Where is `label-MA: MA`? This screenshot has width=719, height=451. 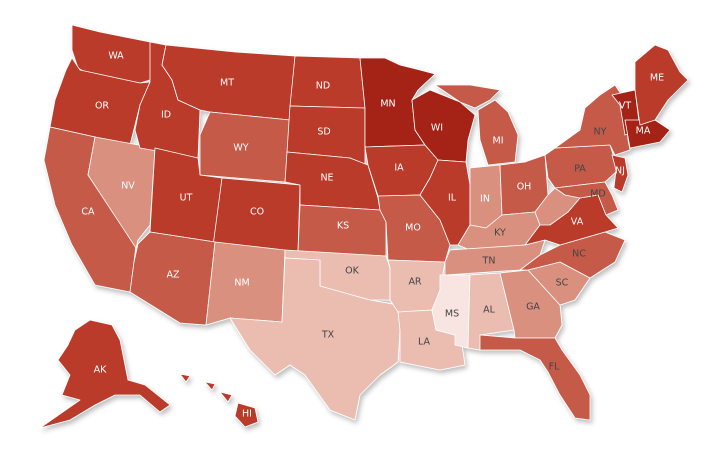 label-MA: MA is located at coordinates (643, 131).